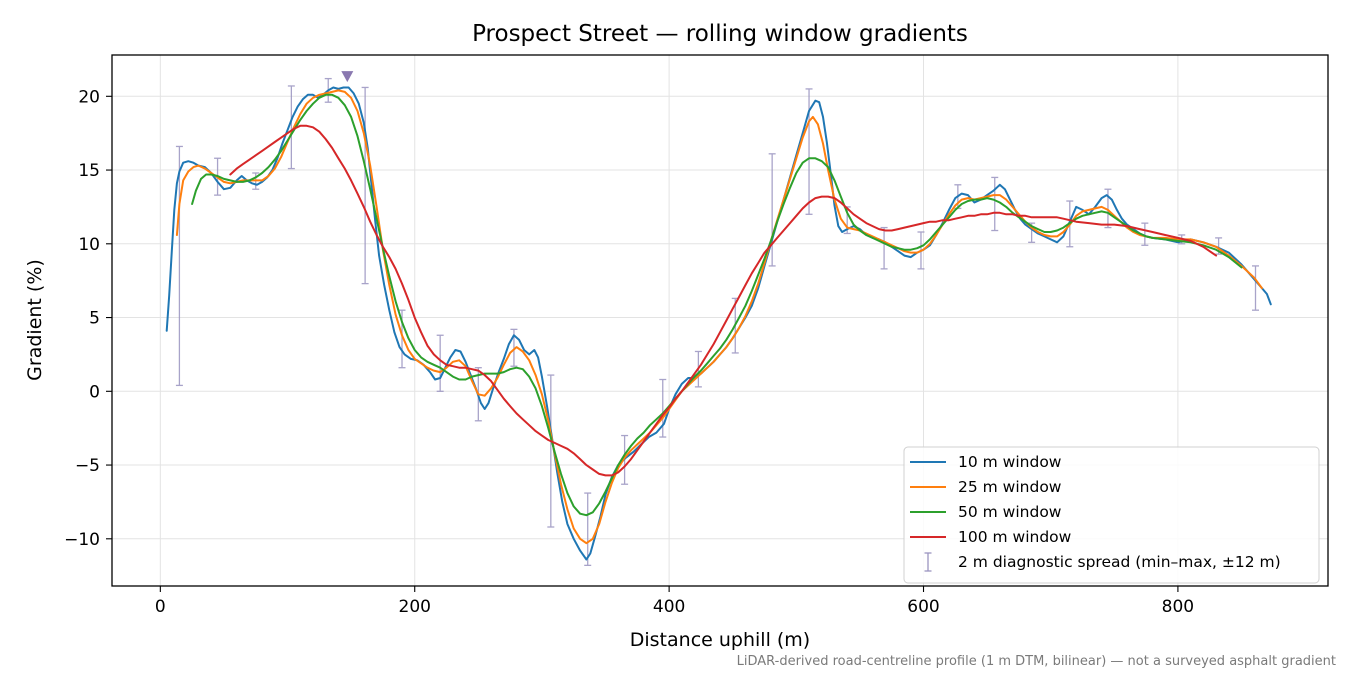 This screenshot has width=1350, height=675. Describe the element at coordinates (1010, 462) in the screenshot. I see `legend-label-1: 10 m window` at that location.